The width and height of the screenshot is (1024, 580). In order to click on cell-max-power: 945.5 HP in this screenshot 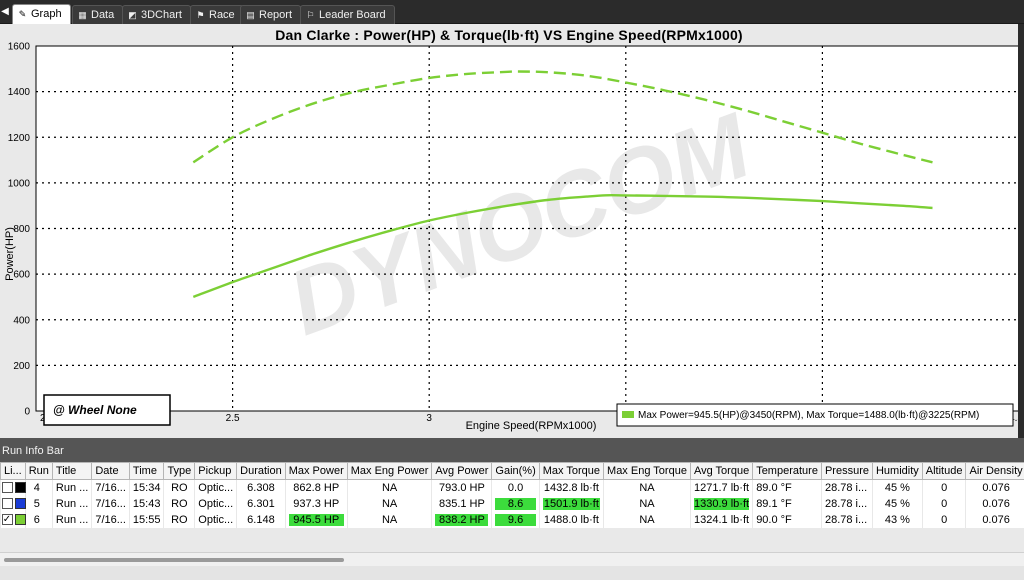, I will do `click(316, 519)`.